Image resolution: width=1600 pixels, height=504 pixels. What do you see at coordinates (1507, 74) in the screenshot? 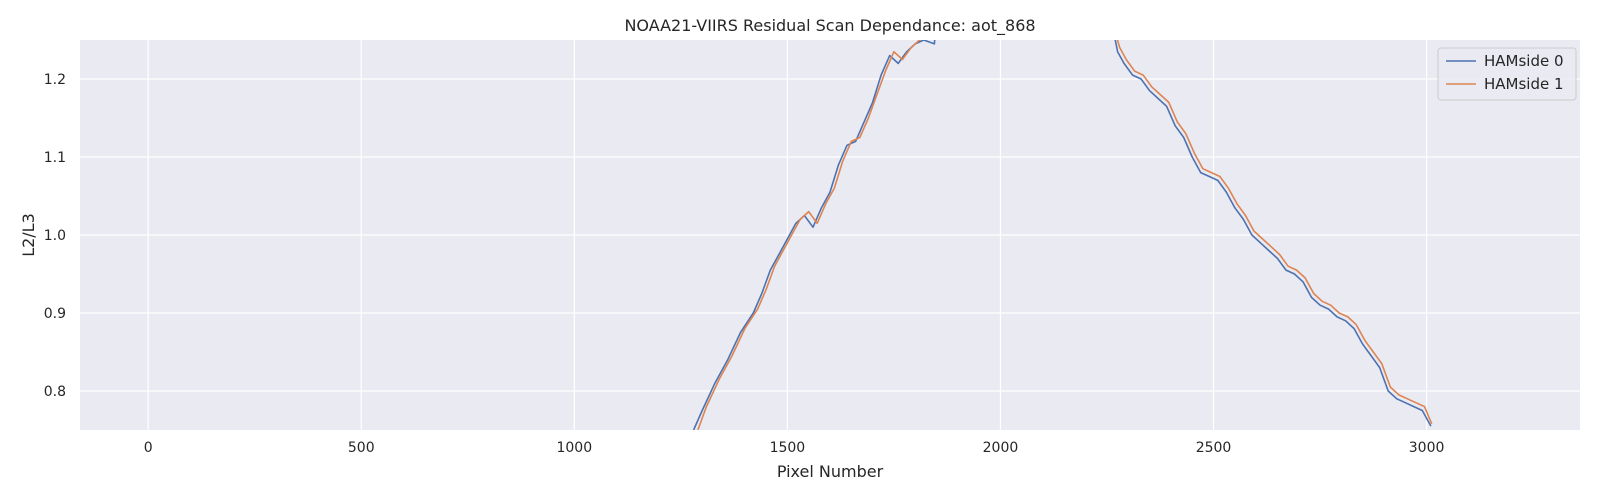
I see `legend: HAMside 0 HAMside 1` at bounding box center [1507, 74].